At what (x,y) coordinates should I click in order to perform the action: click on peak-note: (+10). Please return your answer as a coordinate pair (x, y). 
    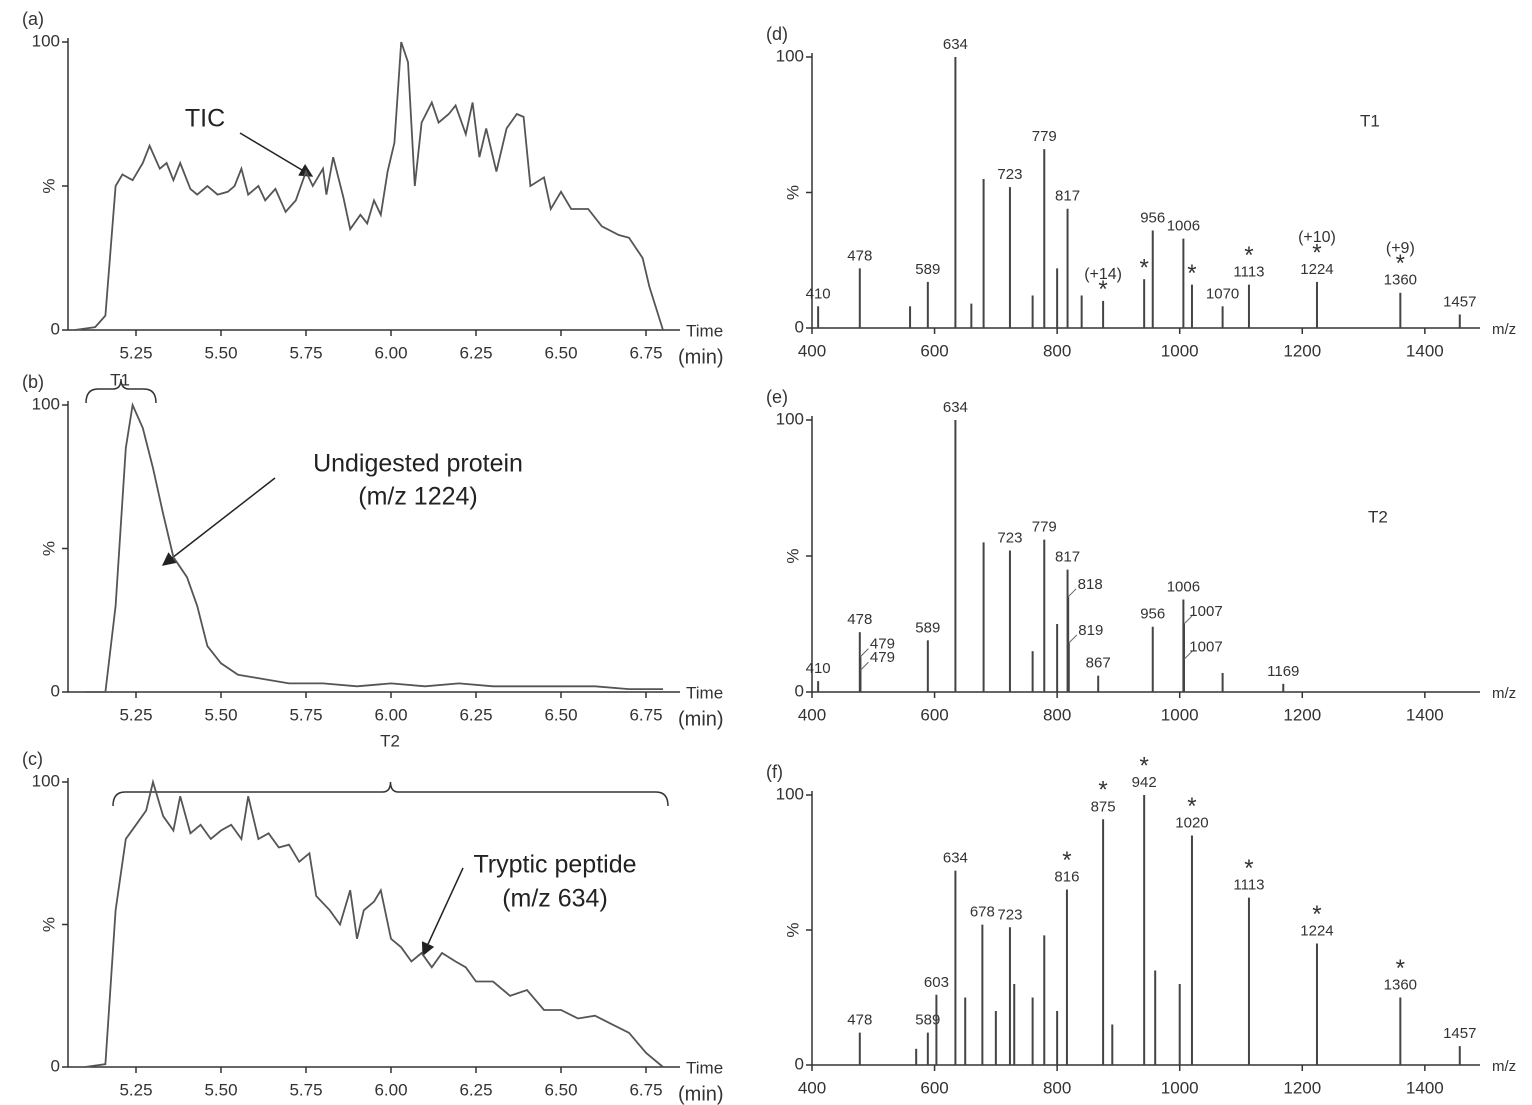
    Looking at the image, I should click on (1317, 237).